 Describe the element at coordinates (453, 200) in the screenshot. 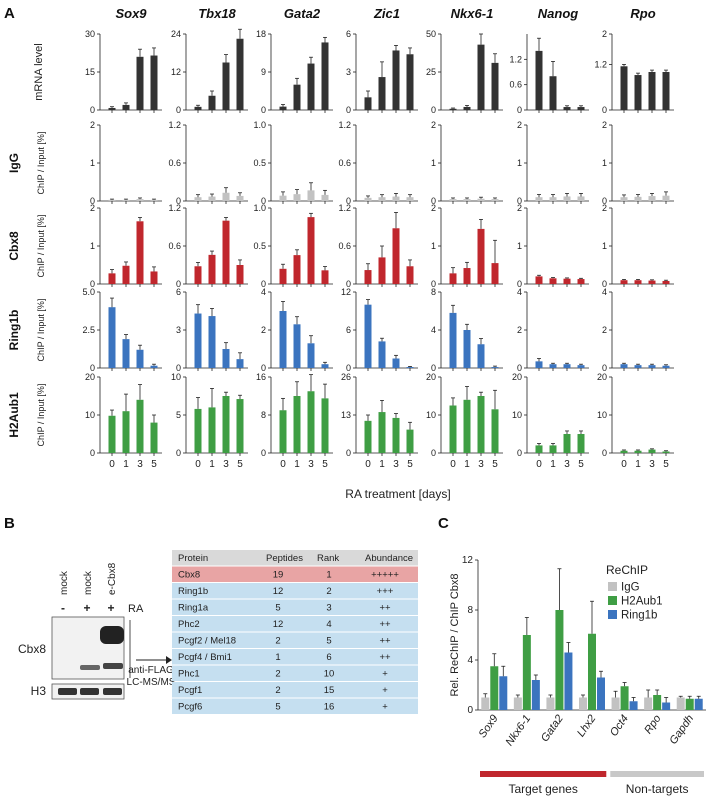

I see `bar-igg-nkx6-1-day0` at that location.